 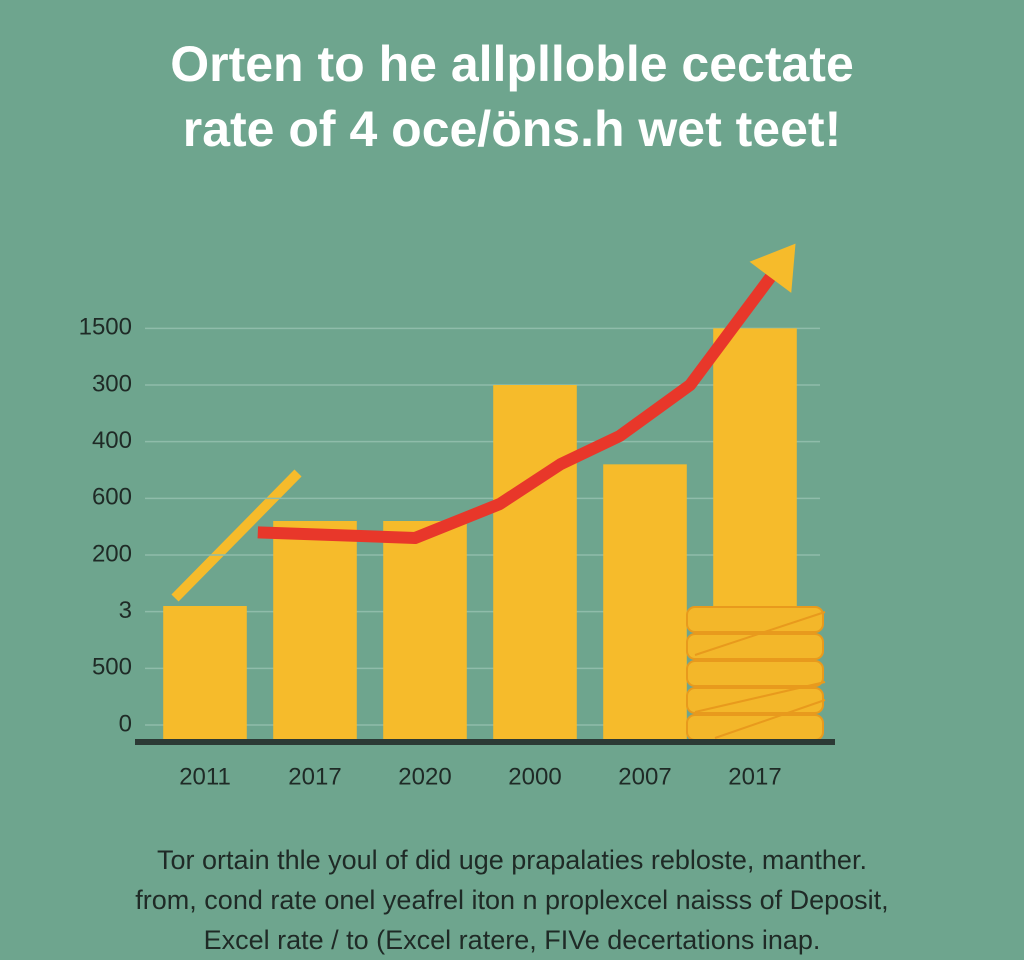 I want to click on trend-arrowhead, so click(x=772, y=268).